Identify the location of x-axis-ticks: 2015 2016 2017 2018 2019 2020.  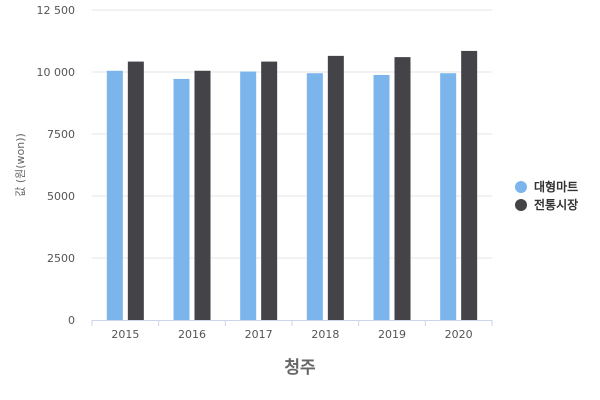
(292, 330).